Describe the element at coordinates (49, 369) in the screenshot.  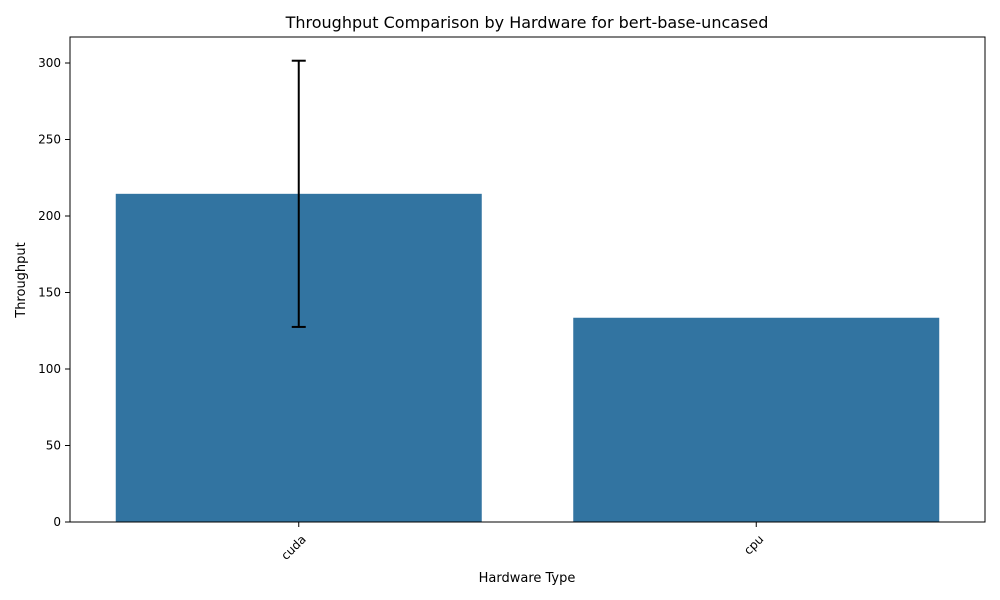
I see `y-tick-label: 100` at that location.